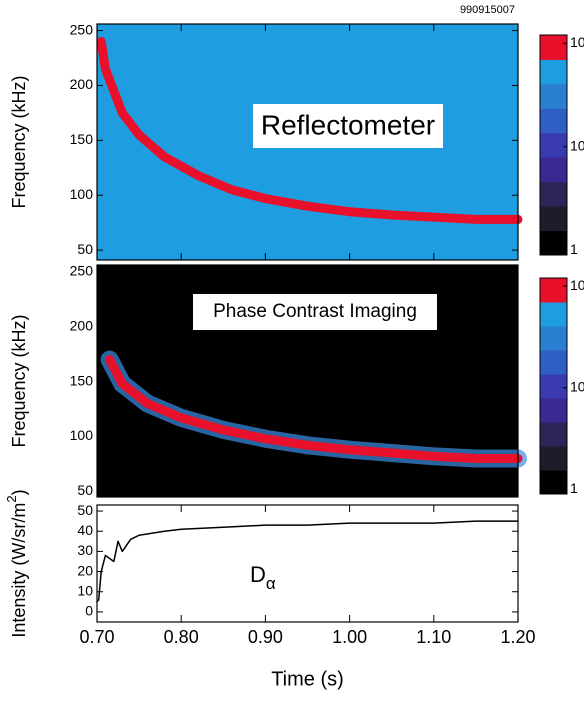  What do you see at coordinates (517, 637) in the screenshot?
I see `x-tick-label: 1.20` at bounding box center [517, 637].